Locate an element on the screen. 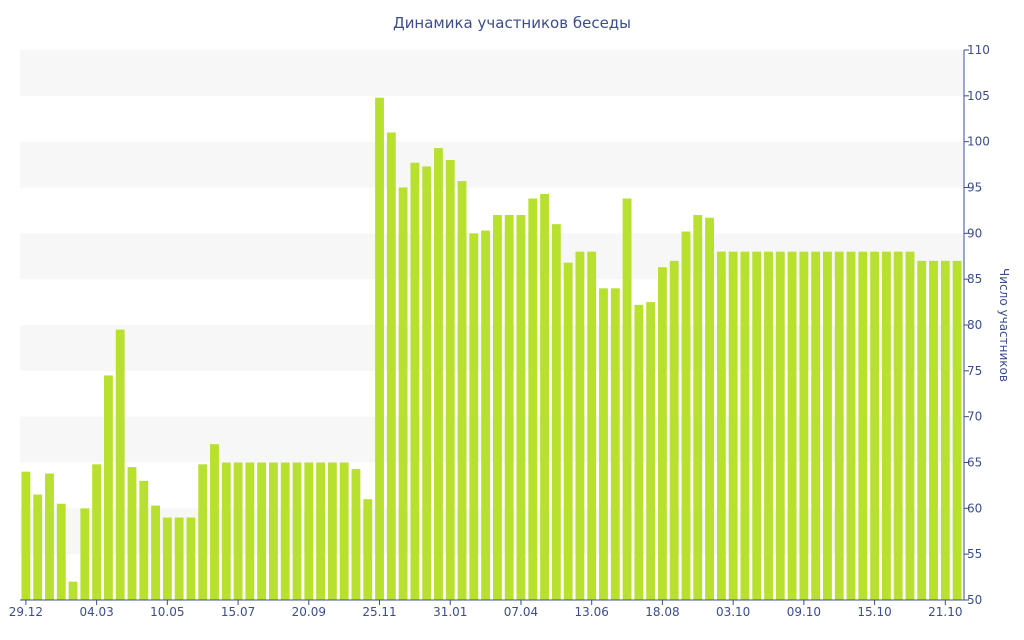 This screenshot has height=640, width=1024. y-tick-label: 105 is located at coordinates (978, 96).